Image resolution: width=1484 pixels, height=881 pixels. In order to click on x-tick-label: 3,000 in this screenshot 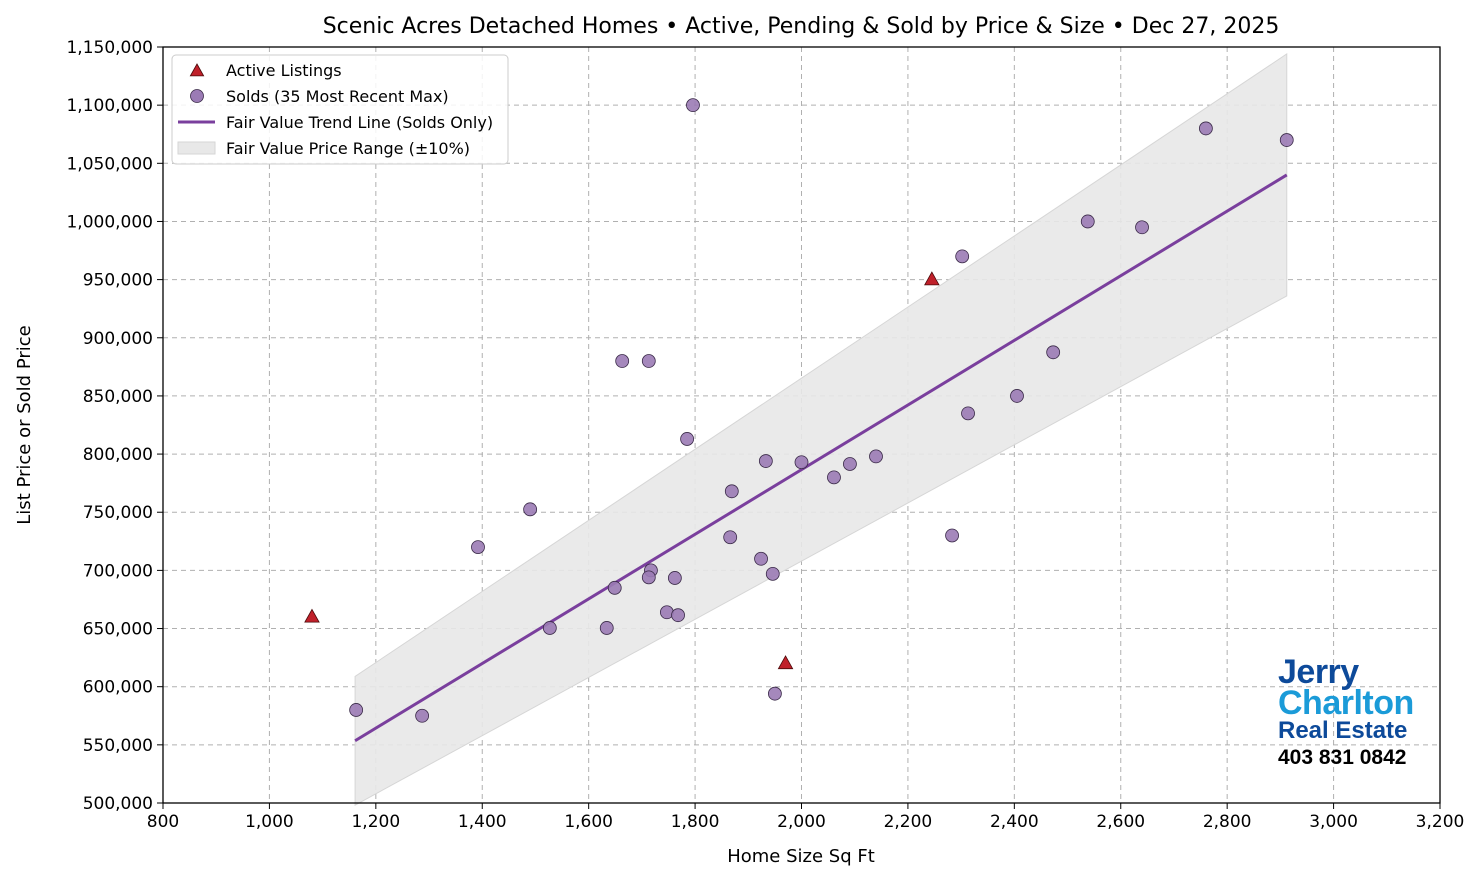, I will do `click(1333, 822)`.